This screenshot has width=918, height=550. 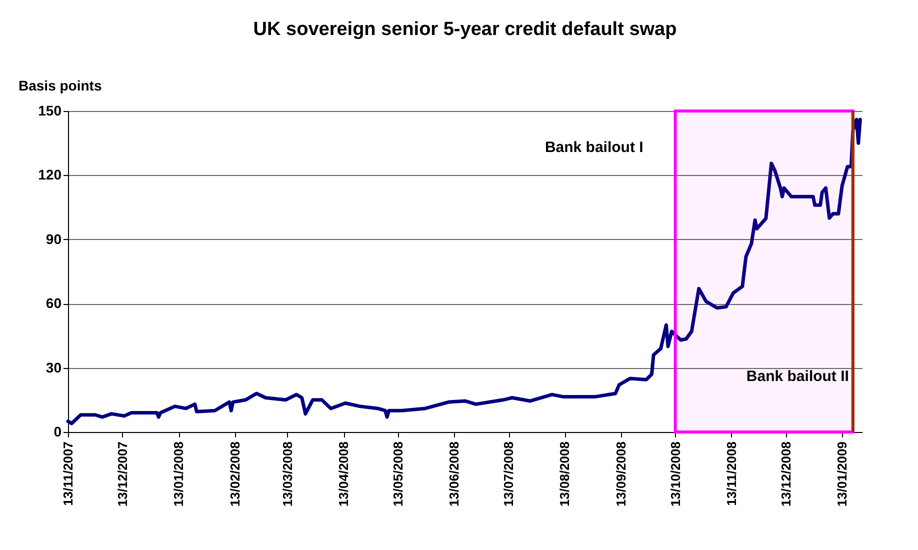 What do you see at coordinates (50, 110) in the screenshot?
I see `y-tick-label: 150` at bounding box center [50, 110].